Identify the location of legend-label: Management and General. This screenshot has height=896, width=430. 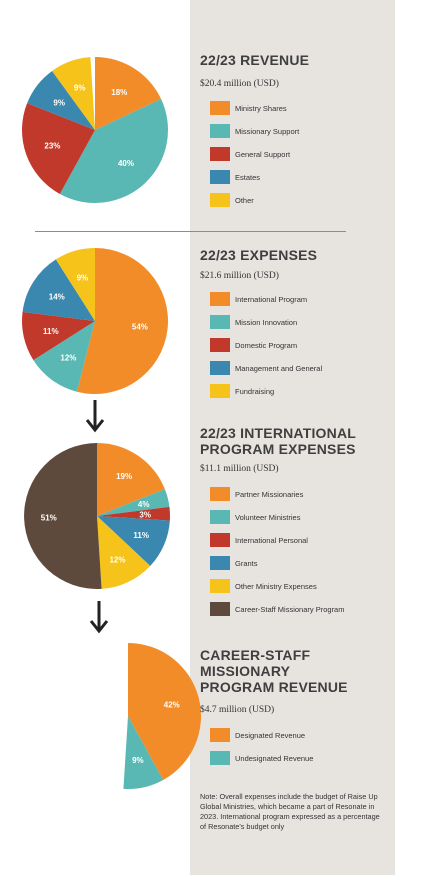
(279, 368).